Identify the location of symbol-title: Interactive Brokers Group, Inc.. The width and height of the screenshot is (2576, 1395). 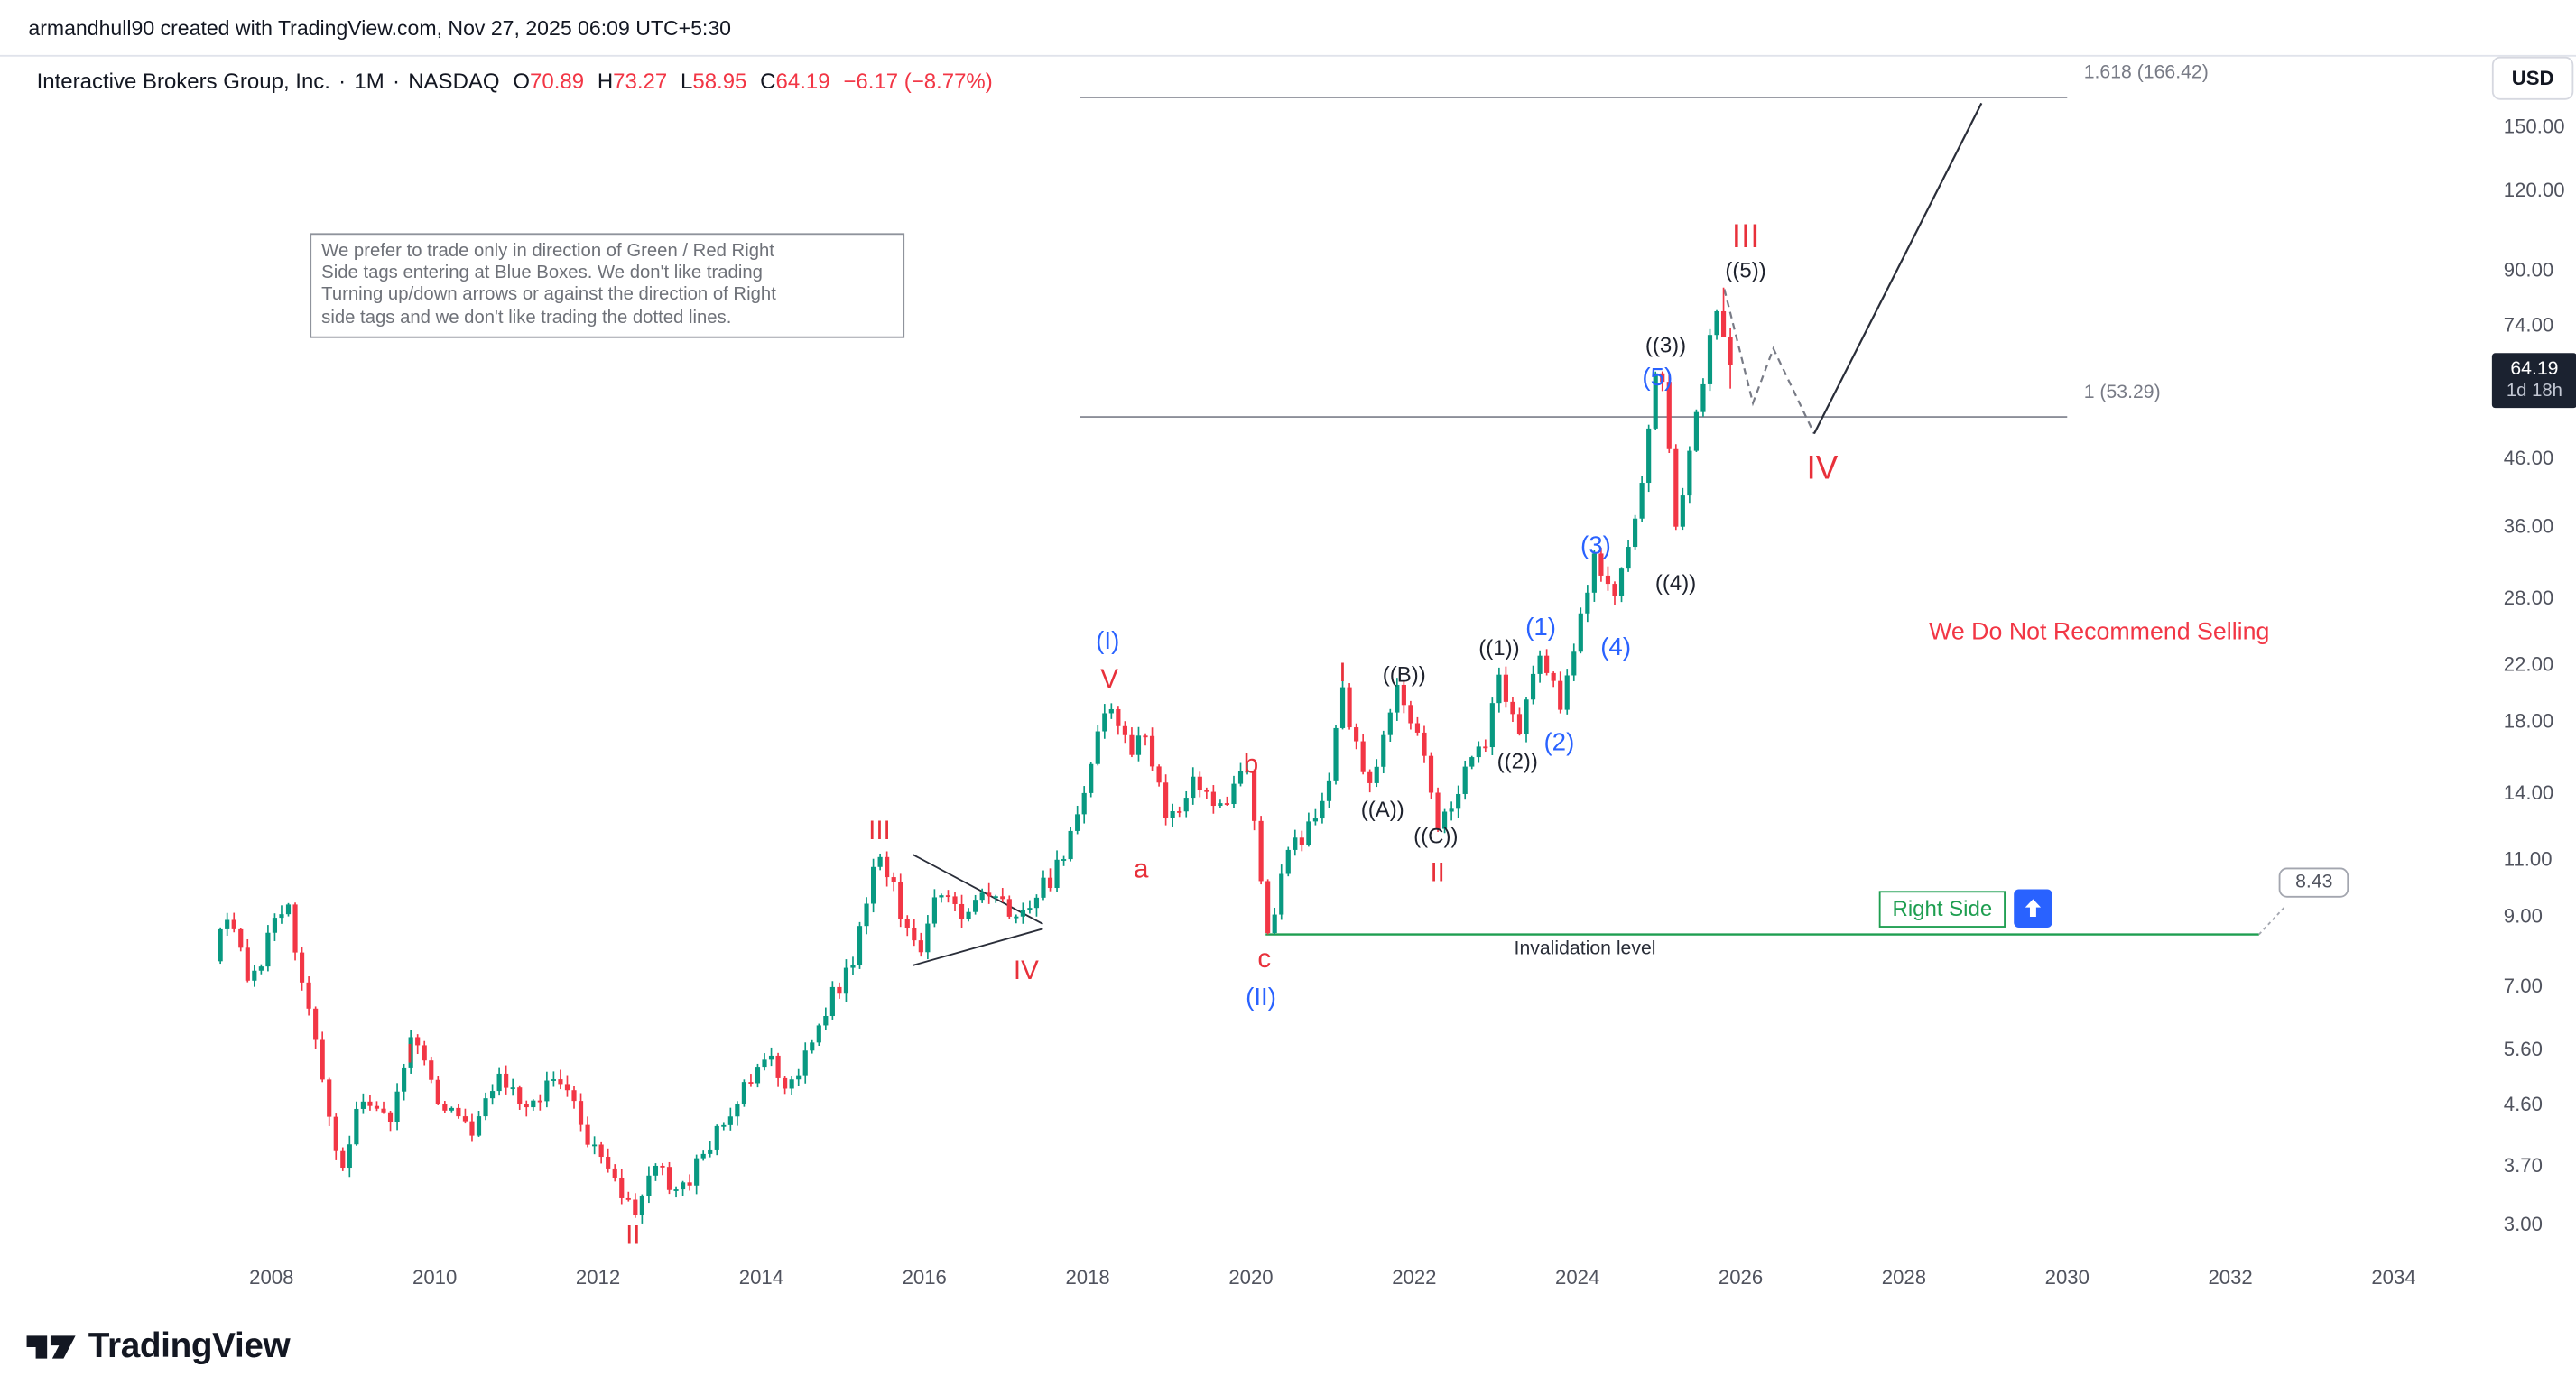
(183, 81).